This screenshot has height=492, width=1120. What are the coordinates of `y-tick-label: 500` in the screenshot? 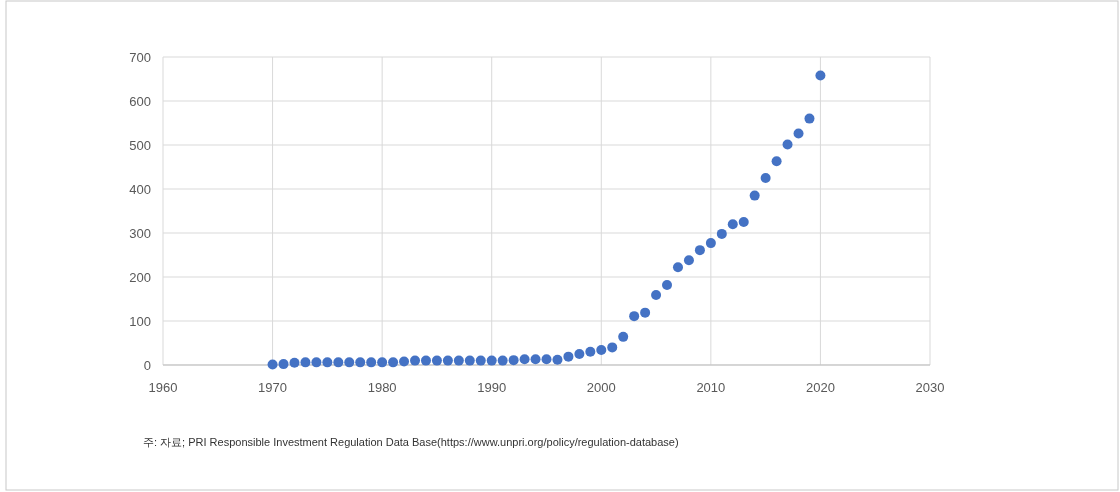 It's located at (140, 145).